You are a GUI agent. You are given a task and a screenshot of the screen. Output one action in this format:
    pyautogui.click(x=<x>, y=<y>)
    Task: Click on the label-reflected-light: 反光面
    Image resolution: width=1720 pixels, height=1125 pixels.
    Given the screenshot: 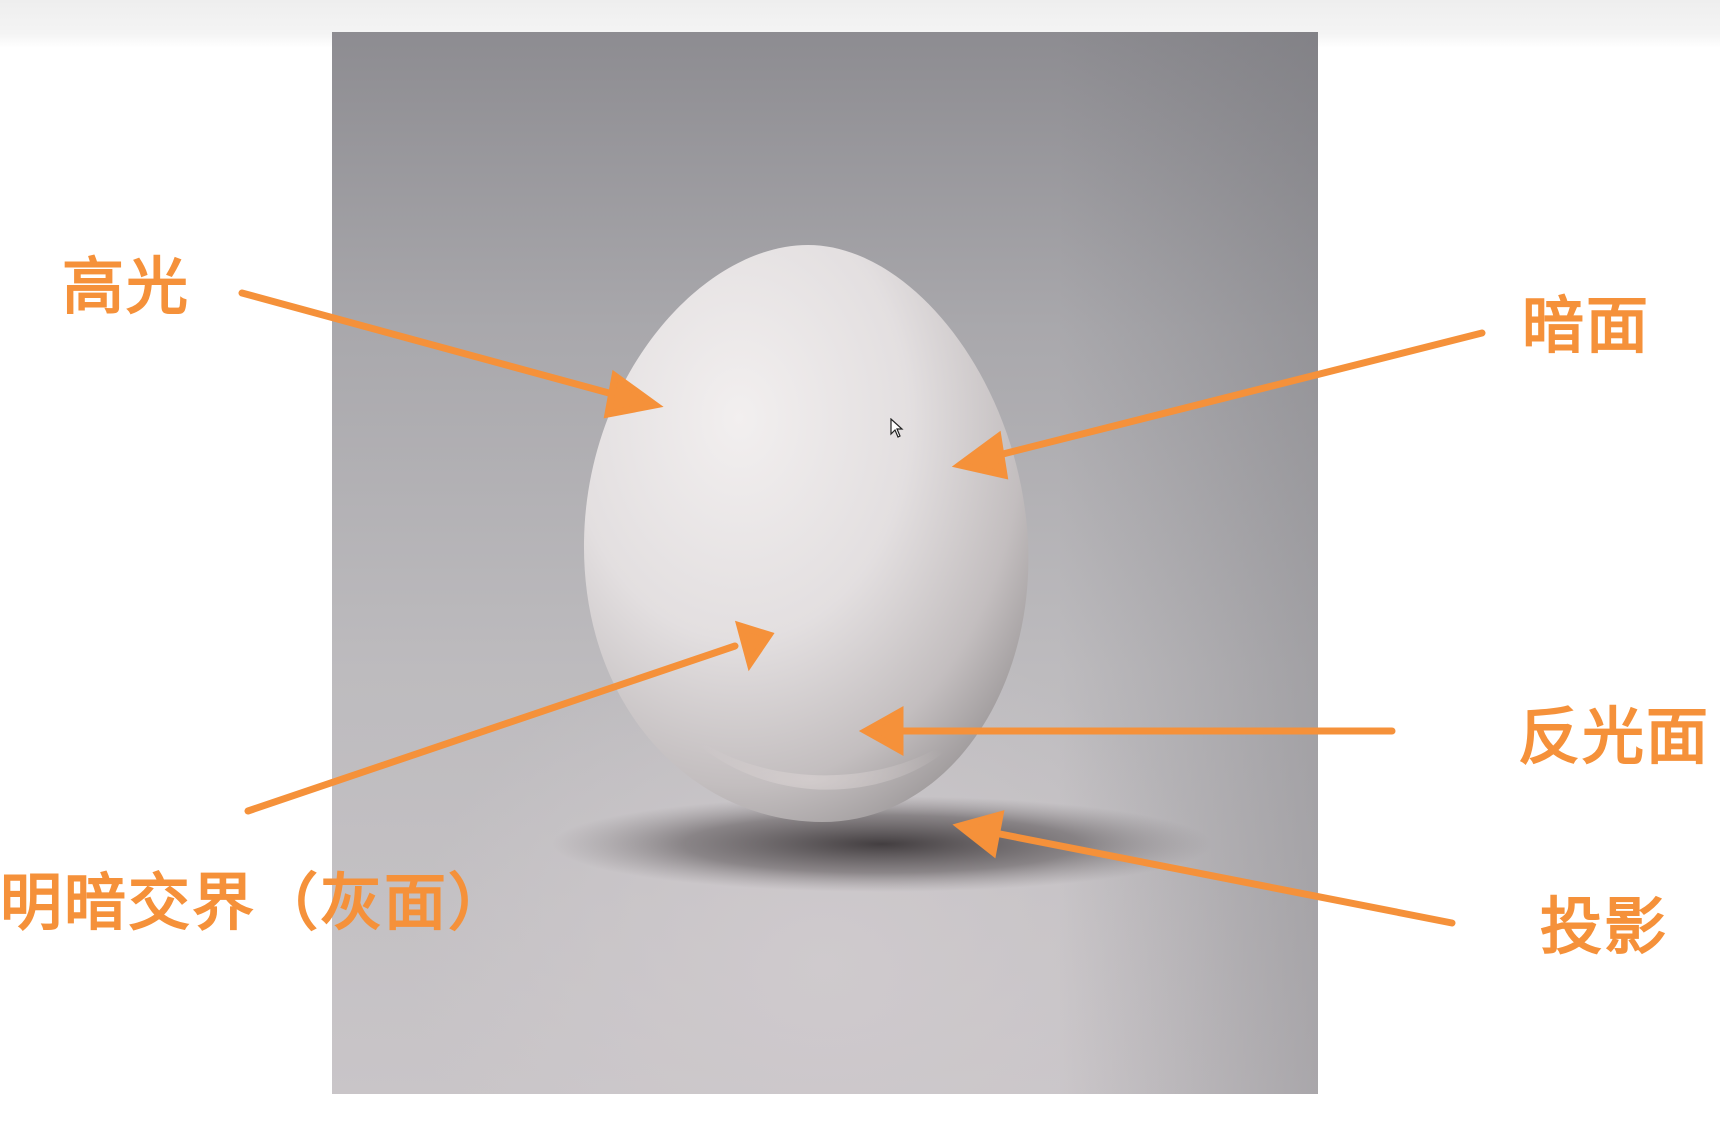 What is the action you would take?
    pyautogui.click(x=1614, y=736)
    